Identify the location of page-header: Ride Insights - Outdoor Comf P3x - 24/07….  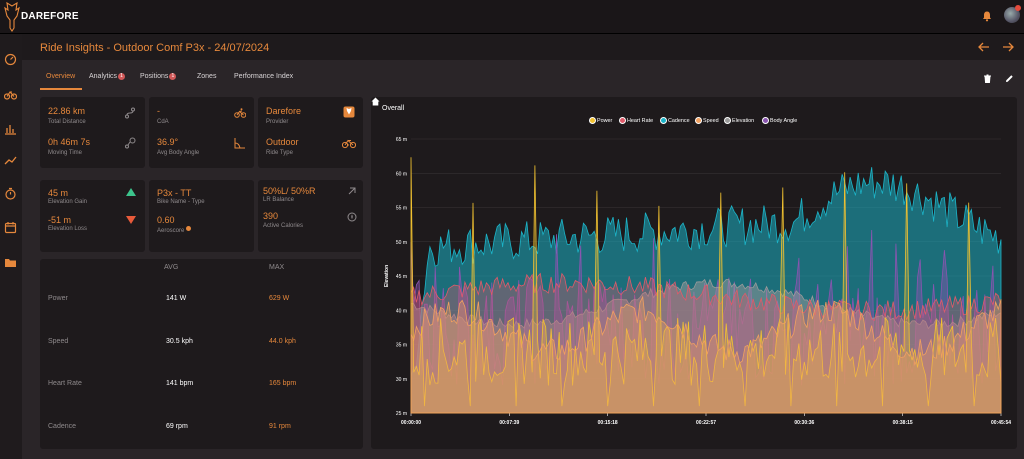
(523, 47).